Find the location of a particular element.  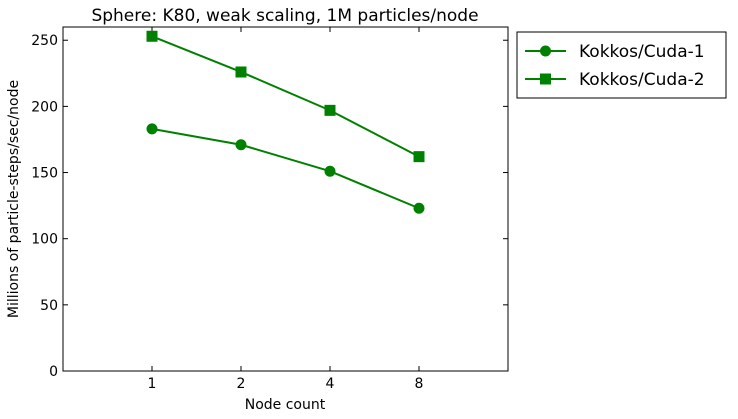

y-axis-label: Millions of particle-steps/sec/node is located at coordinates (14, 199).